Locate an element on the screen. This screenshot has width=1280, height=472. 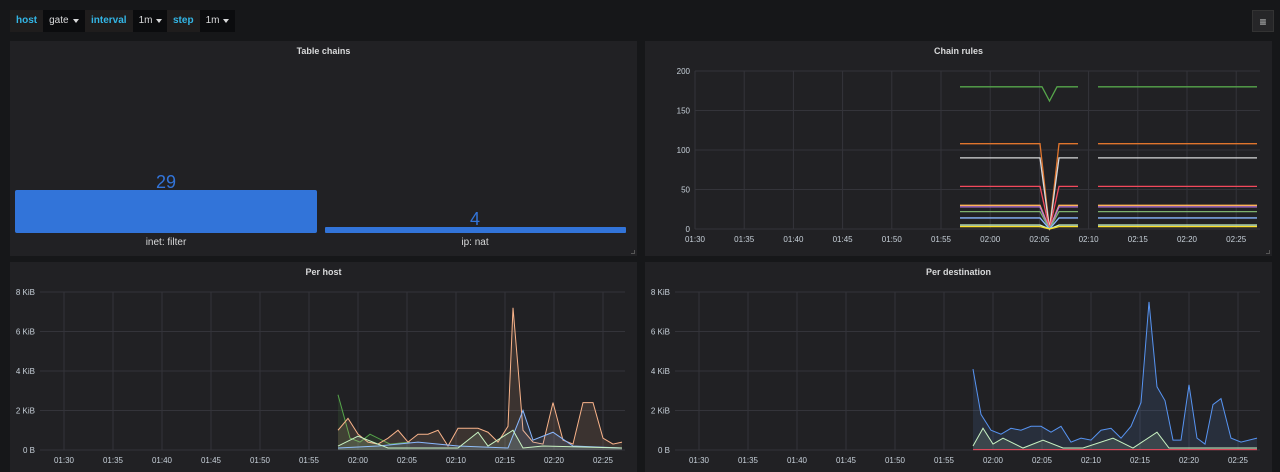
y-tick-label: 100 is located at coordinates (684, 150).